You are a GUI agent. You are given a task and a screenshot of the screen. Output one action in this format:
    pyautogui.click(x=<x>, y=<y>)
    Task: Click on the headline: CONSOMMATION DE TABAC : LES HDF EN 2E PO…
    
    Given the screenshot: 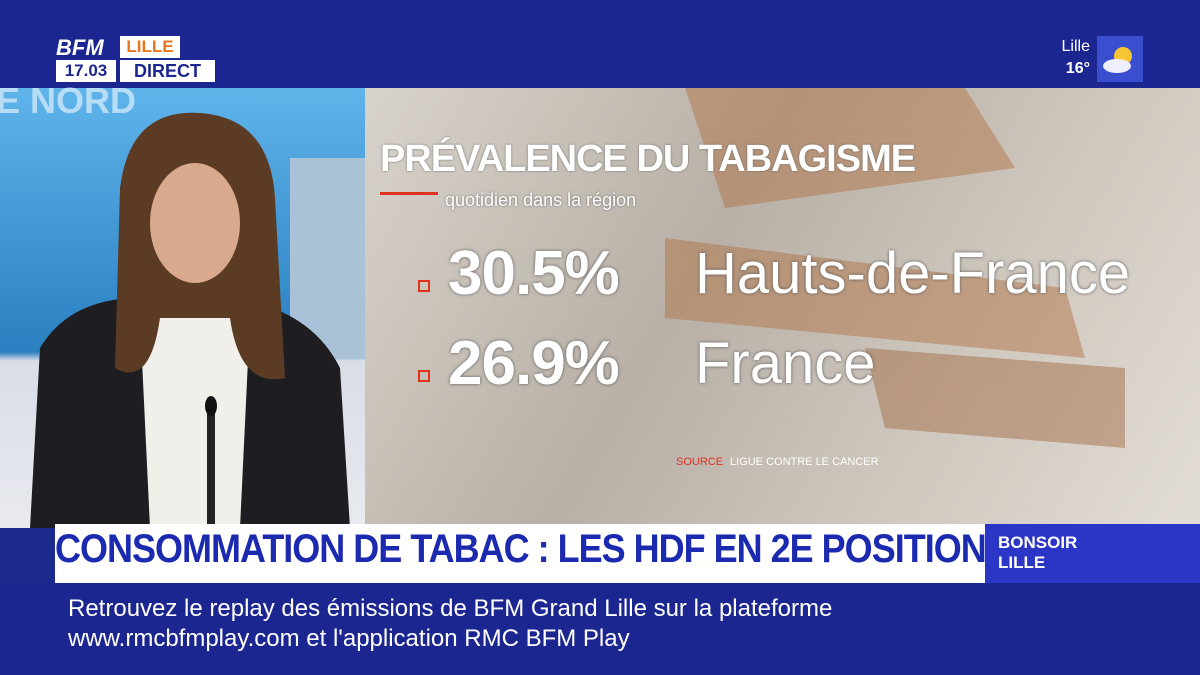 What is the action you would take?
    pyautogui.click(x=521, y=548)
    